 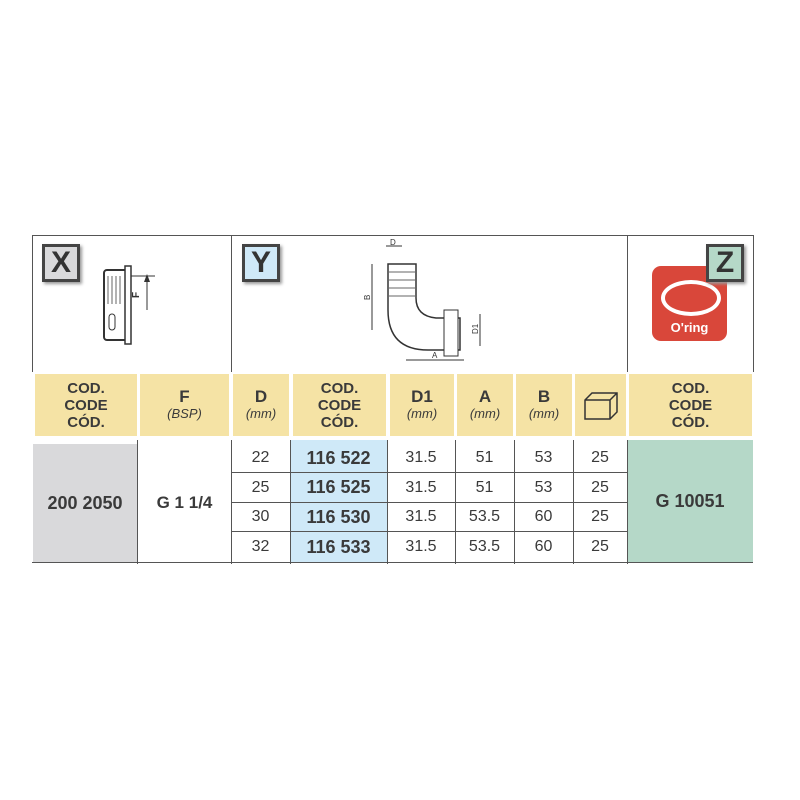 What do you see at coordinates (338, 488) in the screenshot?
I see `table-cell-code: 116 525` at bounding box center [338, 488].